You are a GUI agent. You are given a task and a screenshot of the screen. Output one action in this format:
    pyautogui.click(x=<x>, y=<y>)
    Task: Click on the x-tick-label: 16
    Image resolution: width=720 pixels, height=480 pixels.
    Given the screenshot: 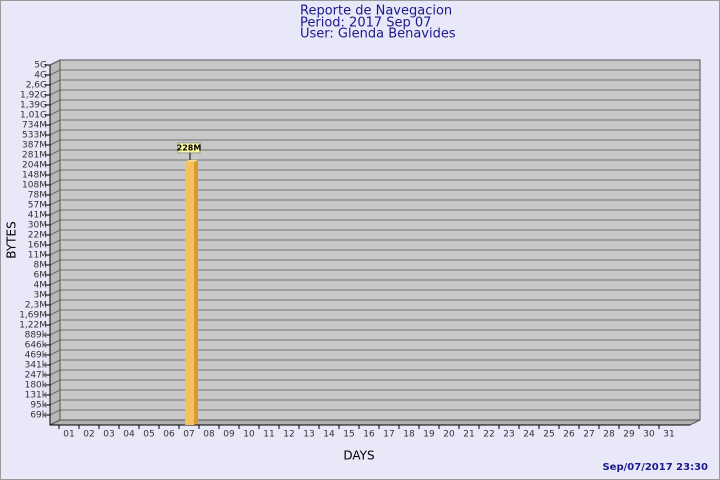 What is the action you would take?
    pyautogui.click(x=369, y=435)
    